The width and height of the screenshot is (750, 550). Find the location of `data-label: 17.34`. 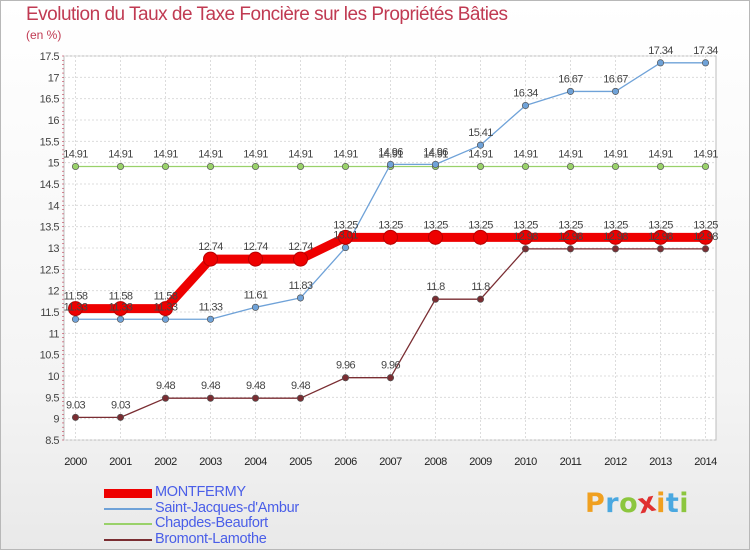

data-label: 17.34 is located at coordinates (660, 51).